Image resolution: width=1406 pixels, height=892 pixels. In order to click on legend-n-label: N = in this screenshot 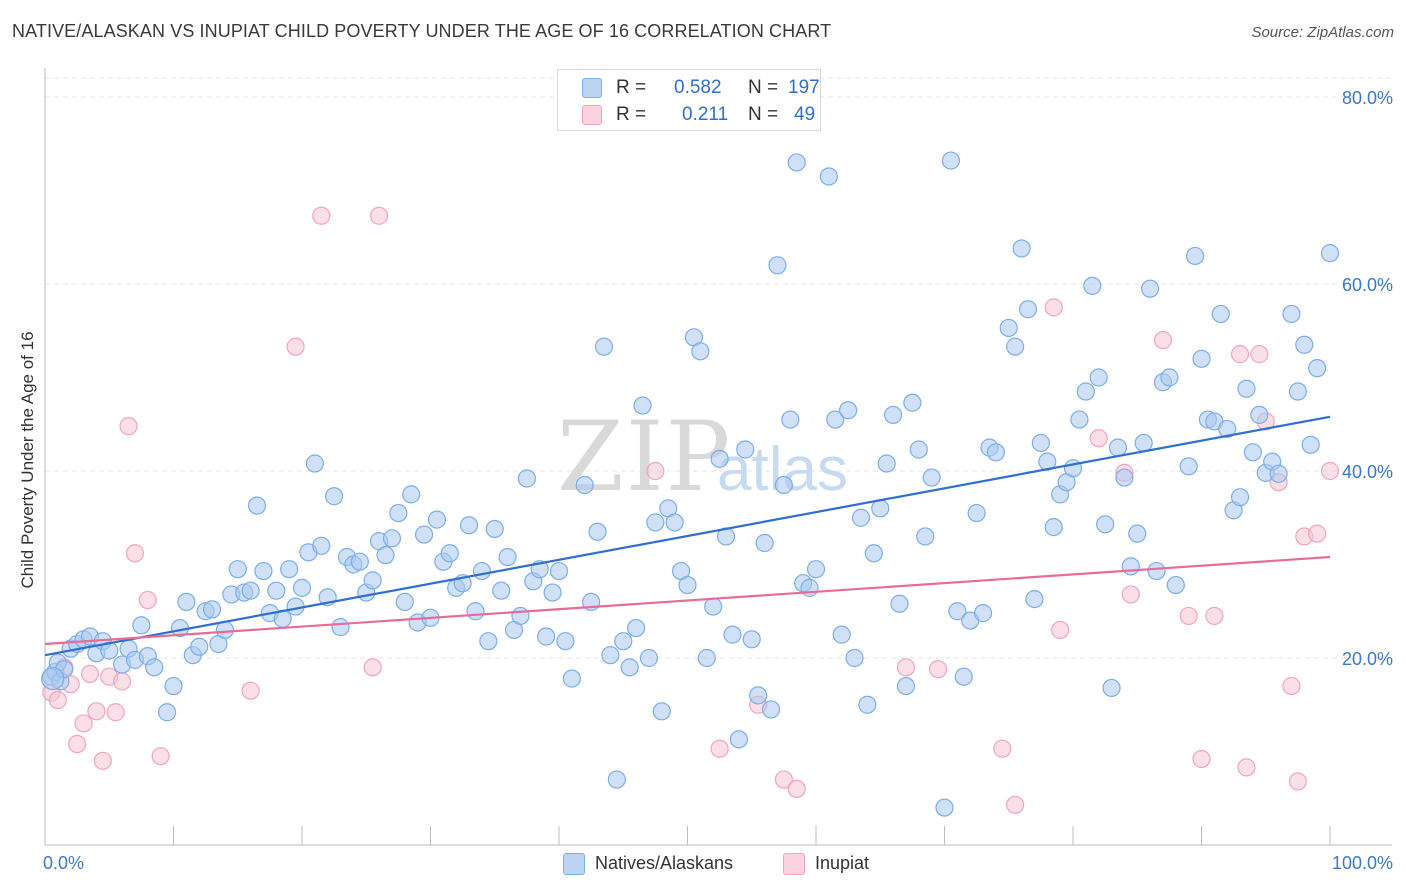, I will do `click(763, 87)`.